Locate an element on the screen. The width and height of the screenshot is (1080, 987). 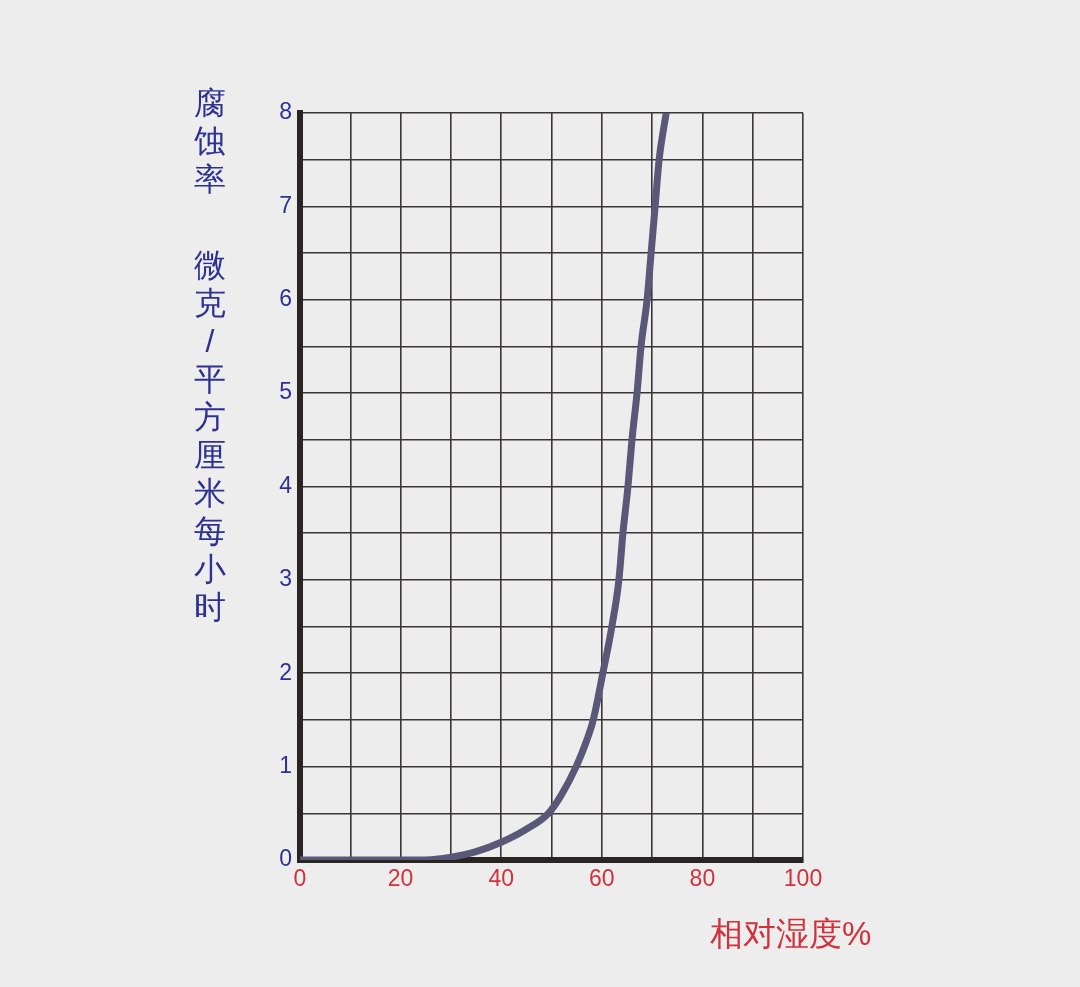
x-tick-label: 80 is located at coordinates (702, 878).